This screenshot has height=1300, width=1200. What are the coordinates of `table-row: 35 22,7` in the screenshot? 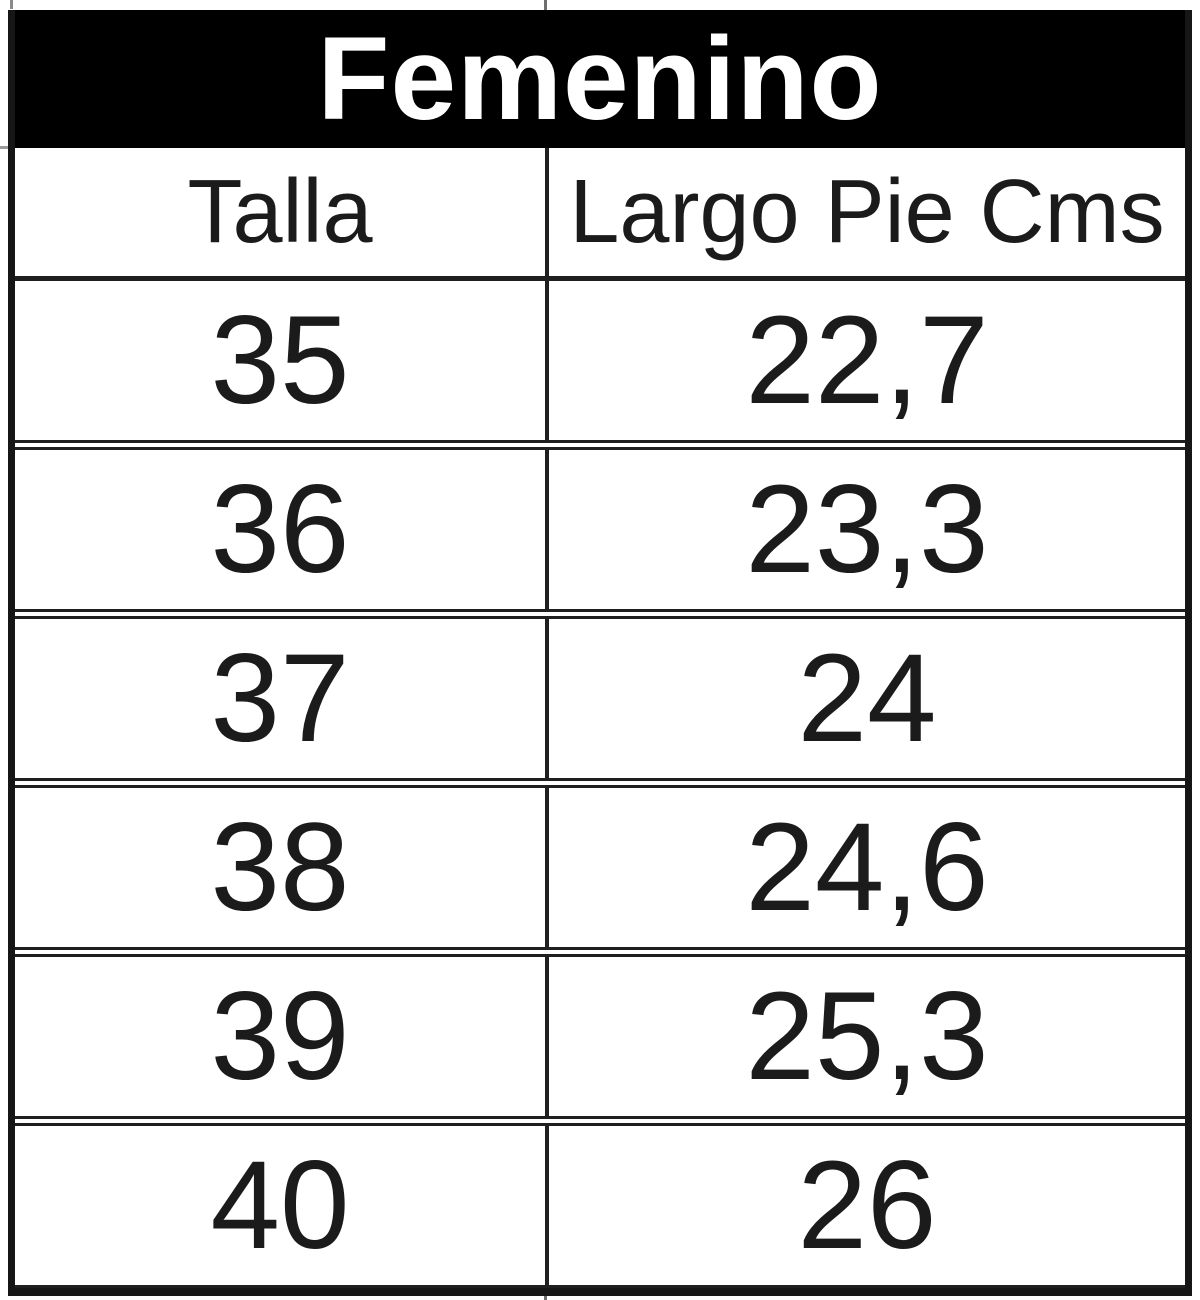 It's located at (600, 359).